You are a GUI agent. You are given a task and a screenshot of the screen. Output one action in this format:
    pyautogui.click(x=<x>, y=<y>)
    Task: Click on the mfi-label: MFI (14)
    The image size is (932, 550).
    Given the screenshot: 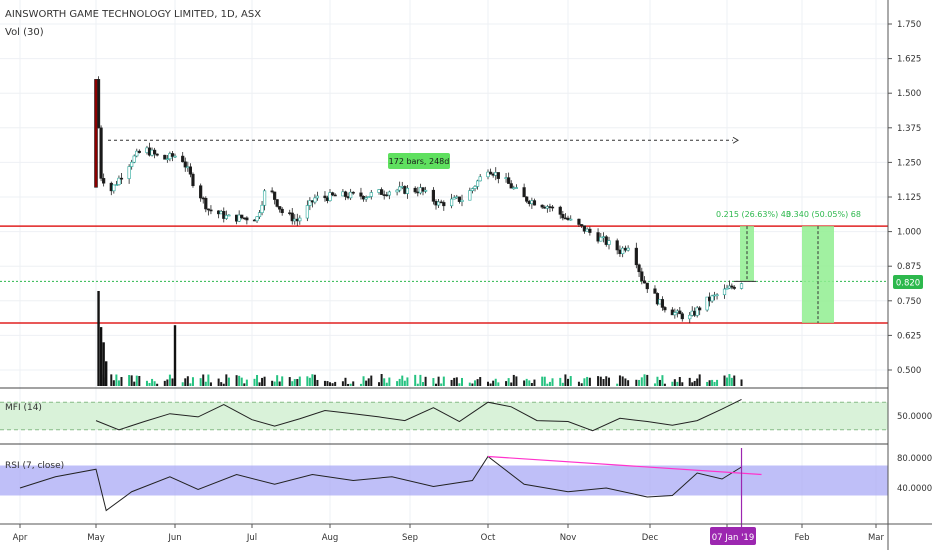 What is the action you would take?
    pyautogui.click(x=23, y=408)
    